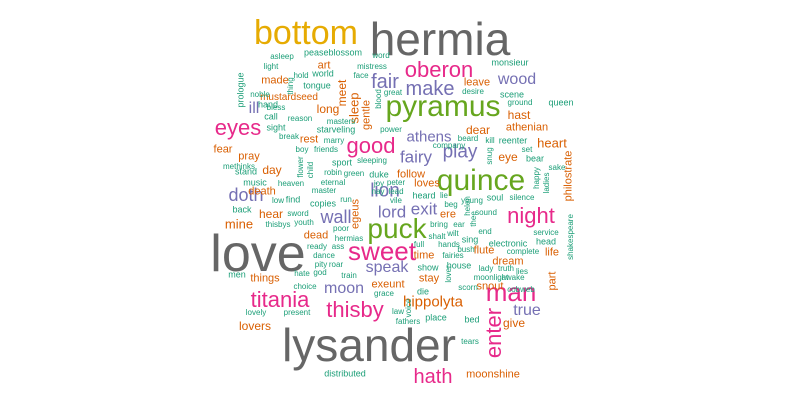  I want to click on word: eye, so click(508, 157).